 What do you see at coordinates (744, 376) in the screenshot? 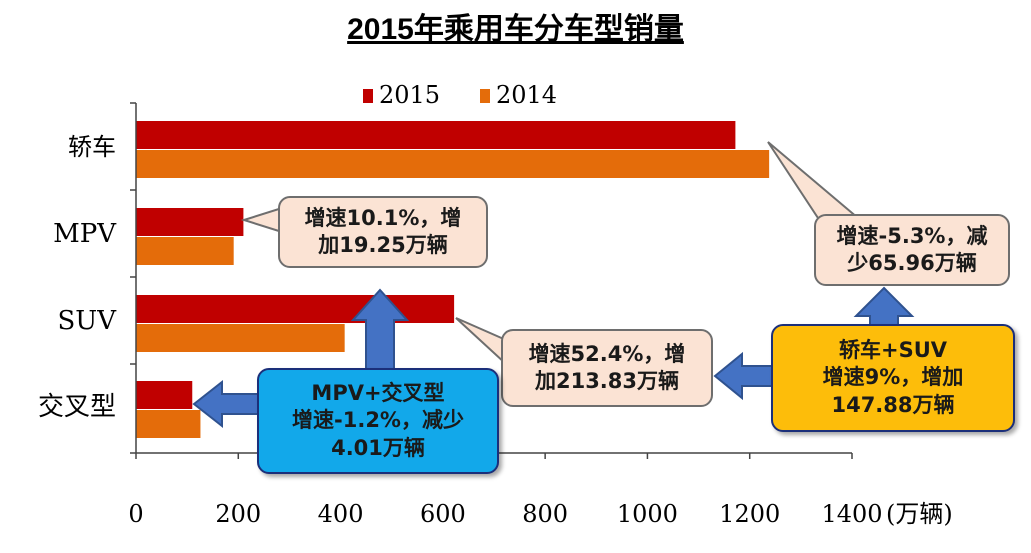
I see `arrow-to-suv-callout` at bounding box center [744, 376].